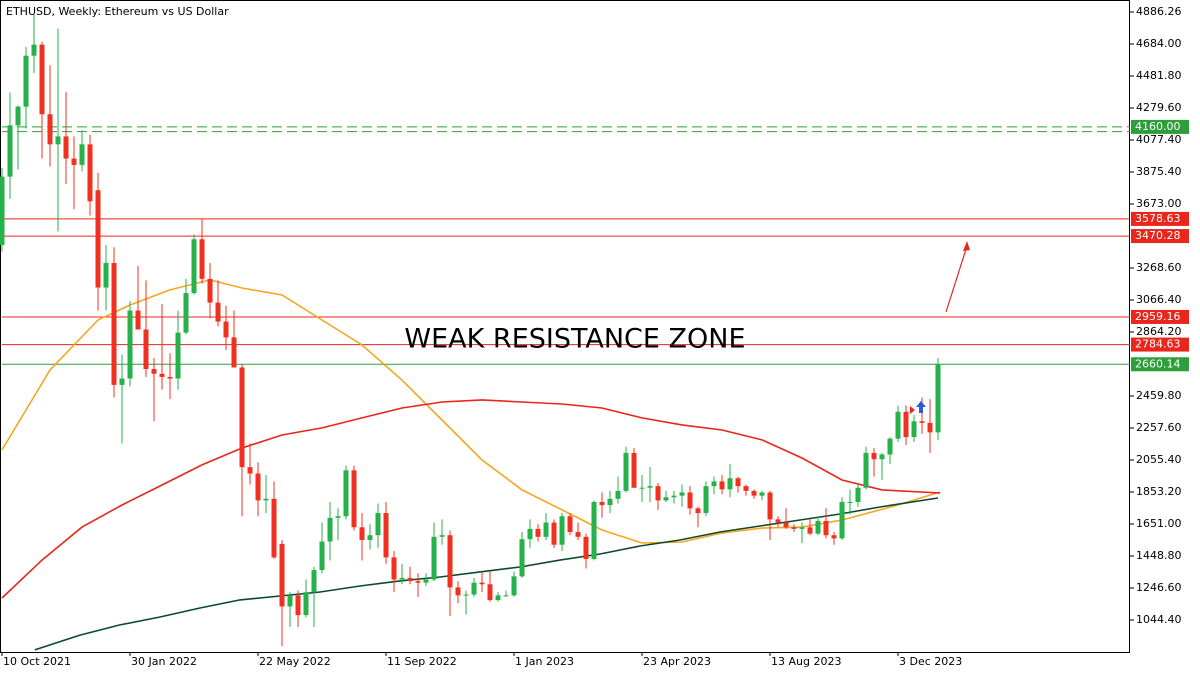 Image resolution: width=1200 pixels, height=675 pixels. What do you see at coordinates (1159, 11) in the screenshot?
I see `y-tick-label: 4886.26` at bounding box center [1159, 11].